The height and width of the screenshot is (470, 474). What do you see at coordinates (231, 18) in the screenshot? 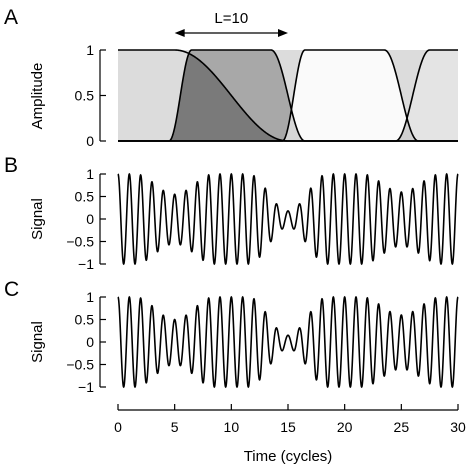
I see `annotation-label: L=10` at bounding box center [231, 18].